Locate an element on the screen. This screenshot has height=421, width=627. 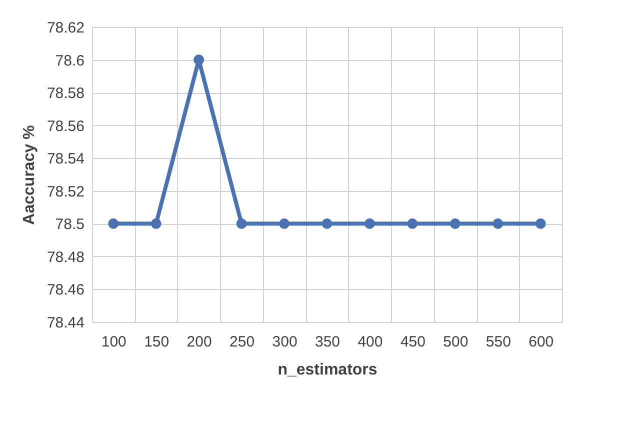
y-tick-label: 78.5 is located at coordinates (69, 225).